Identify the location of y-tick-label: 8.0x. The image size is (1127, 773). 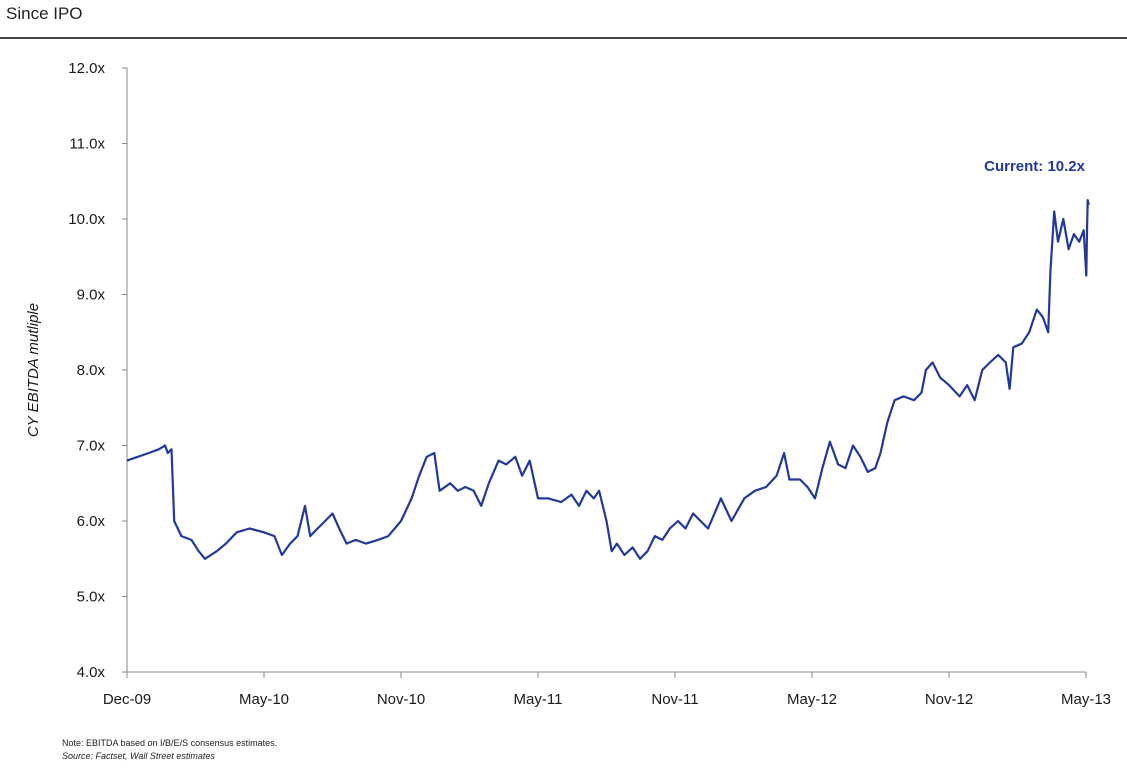
(91, 370).